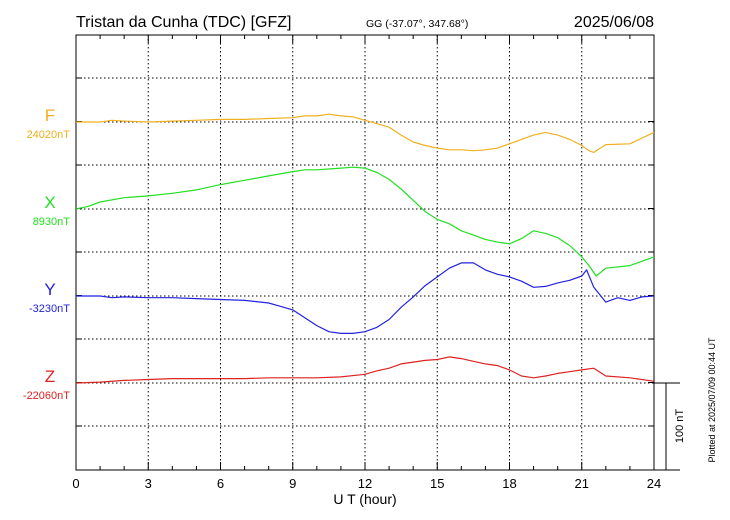 Image resolution: width=730 pixels, height=520 pixels. I want to click on series-baseline-f: 24020nT, so click(49, 135).